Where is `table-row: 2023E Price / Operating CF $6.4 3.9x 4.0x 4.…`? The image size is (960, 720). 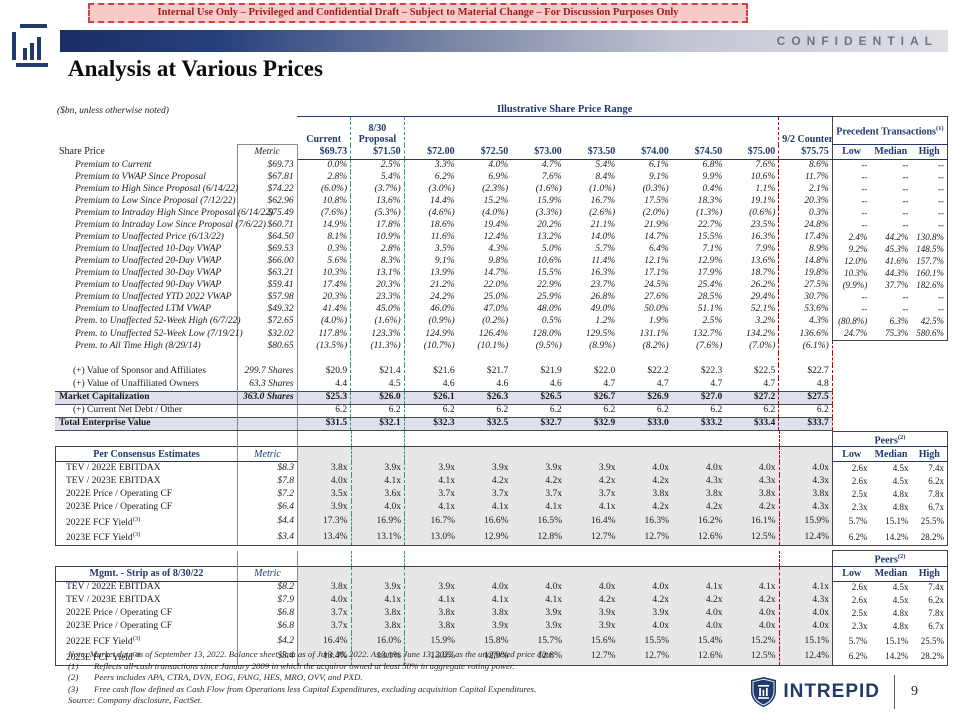 table-row: 2023E Price / Operating CF $6.4 3.9x 4.0x 4.… is located at coordinates (501, 507).